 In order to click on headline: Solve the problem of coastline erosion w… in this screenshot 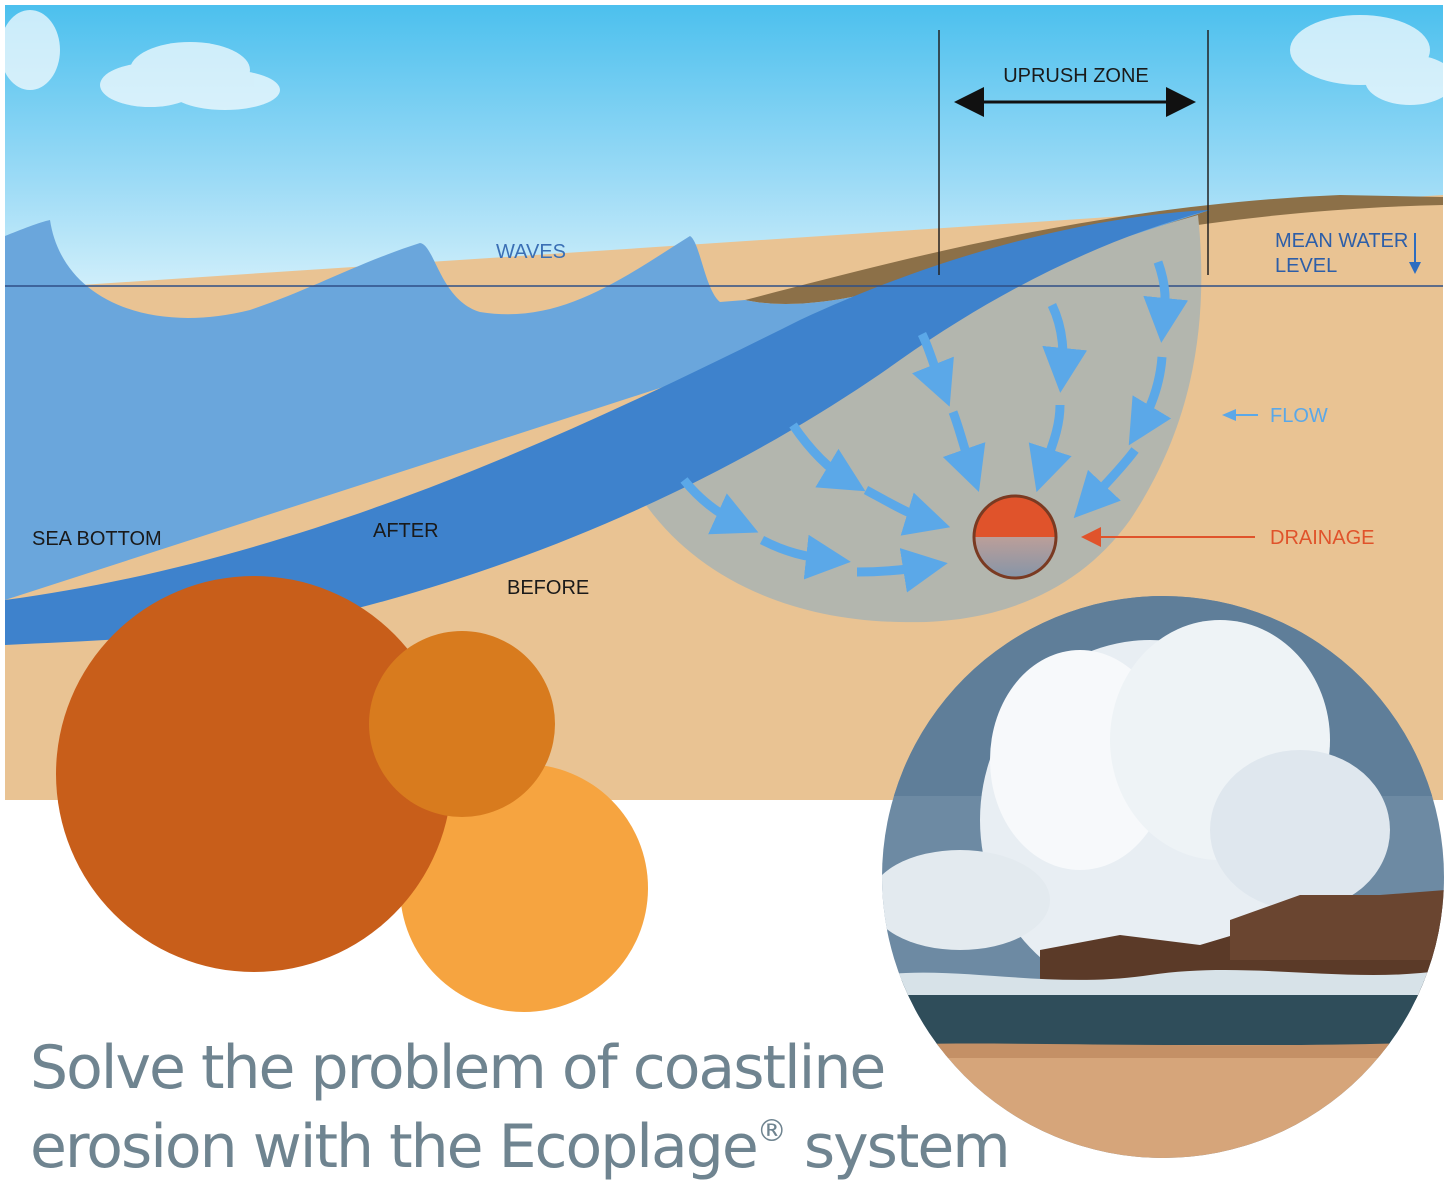, I will do `click(520, 1107)`.